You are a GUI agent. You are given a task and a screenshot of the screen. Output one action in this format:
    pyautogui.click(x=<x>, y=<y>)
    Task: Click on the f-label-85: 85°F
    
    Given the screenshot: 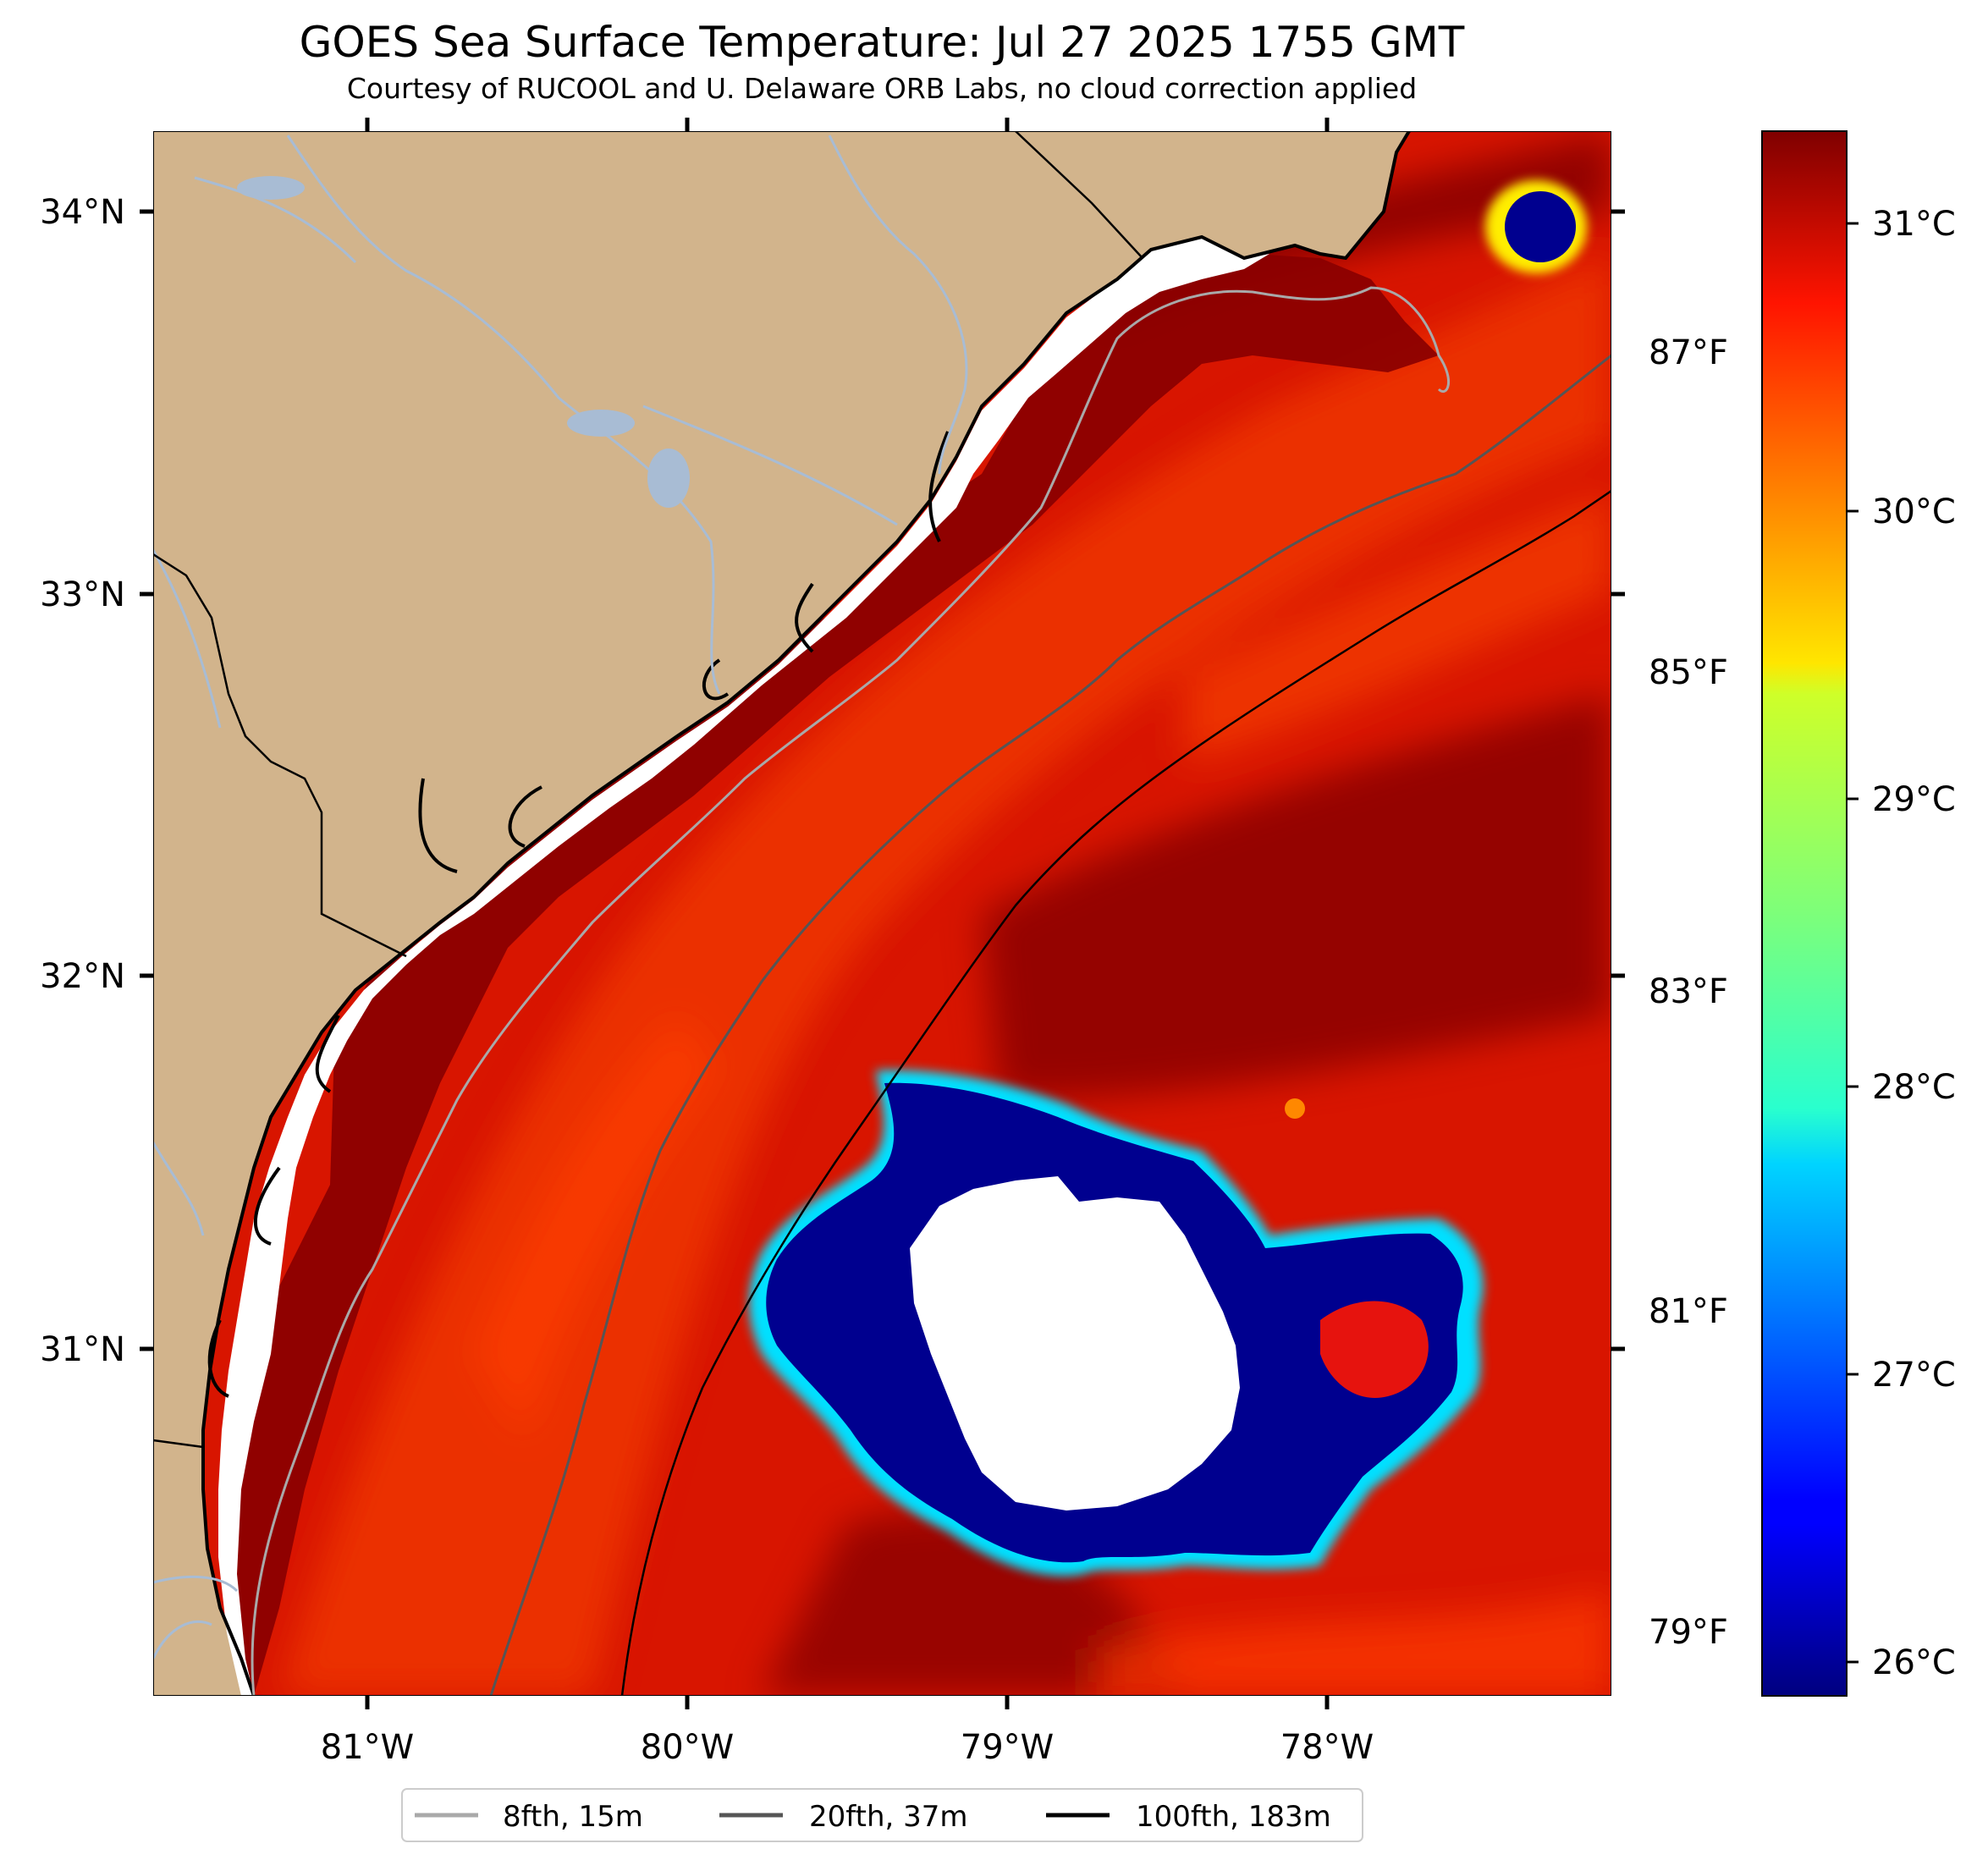 What is the action you would take?
    pyautogui.click(x=1688, y=673)
    